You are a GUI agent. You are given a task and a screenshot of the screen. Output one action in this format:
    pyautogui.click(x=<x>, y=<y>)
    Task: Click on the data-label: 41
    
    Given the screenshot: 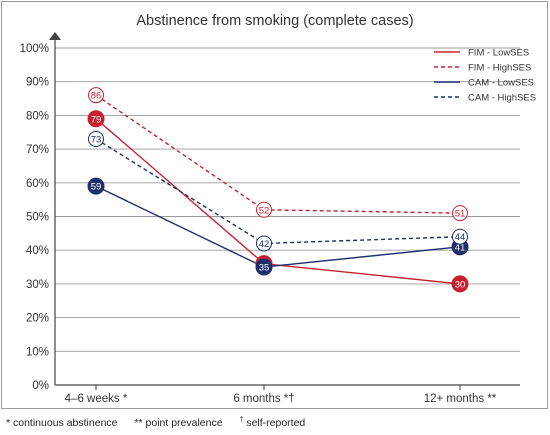 What is the action you would take?
    pyautogui.click(x=460, y=247)
    